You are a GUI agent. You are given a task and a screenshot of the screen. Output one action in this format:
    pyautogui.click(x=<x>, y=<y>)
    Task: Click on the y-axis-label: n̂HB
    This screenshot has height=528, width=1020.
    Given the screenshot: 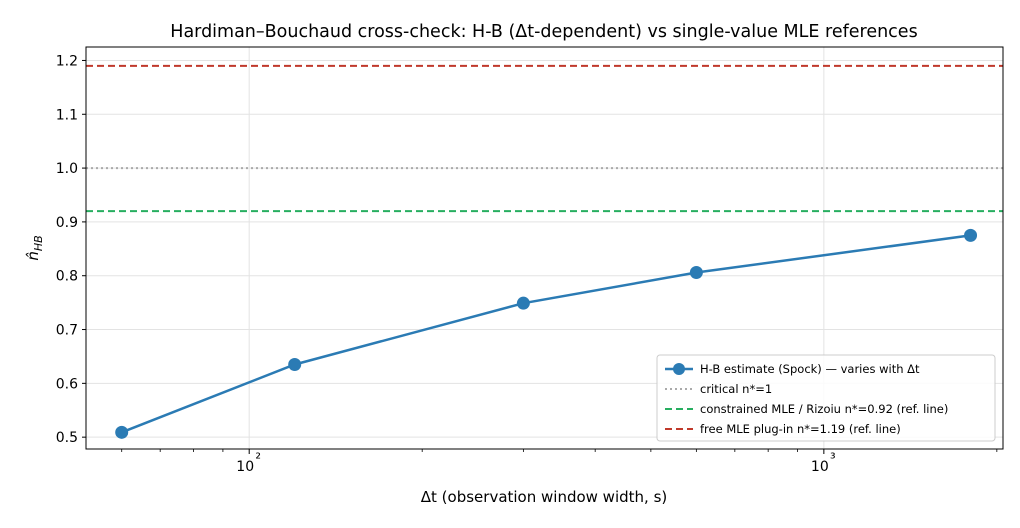 What is the action you would take?
    pyautogui.click(x=34, y=247)
    